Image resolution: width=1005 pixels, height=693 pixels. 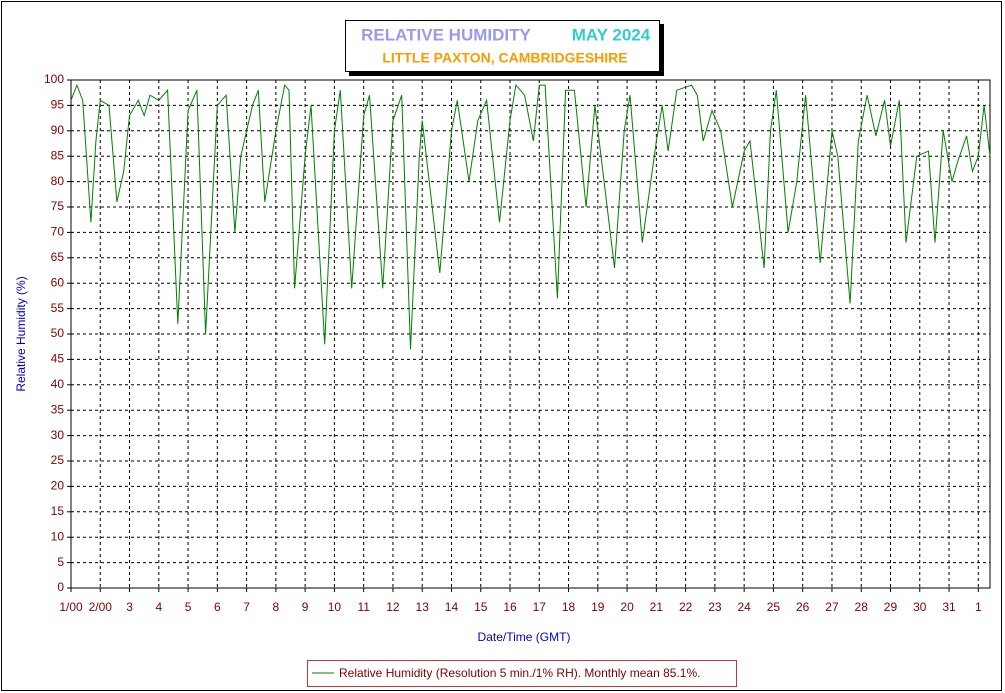 I want to click on y-tick-label: 90, so click(x=58, y=130).